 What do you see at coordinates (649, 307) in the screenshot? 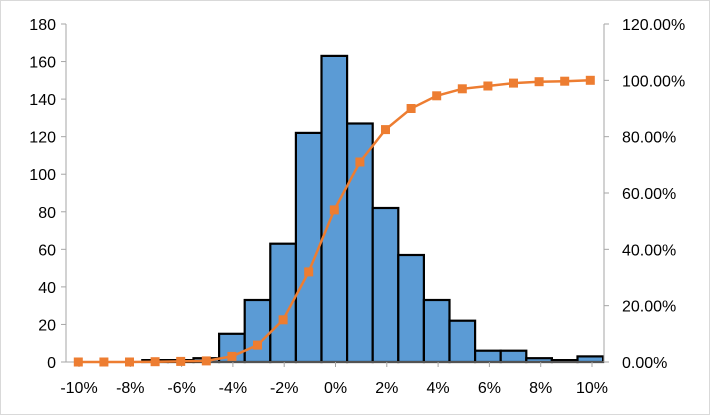
I see `right-tick-label: 20.00%` at bounding box center [649, 307].